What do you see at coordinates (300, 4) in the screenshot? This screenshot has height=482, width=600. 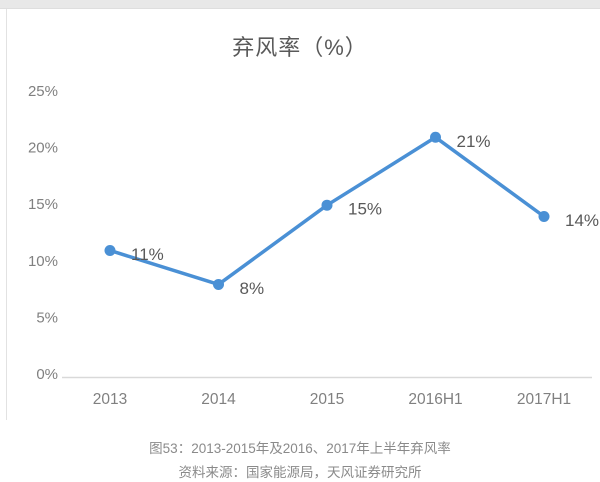 I see `top-border-strip` at bounding box center [300, 4].